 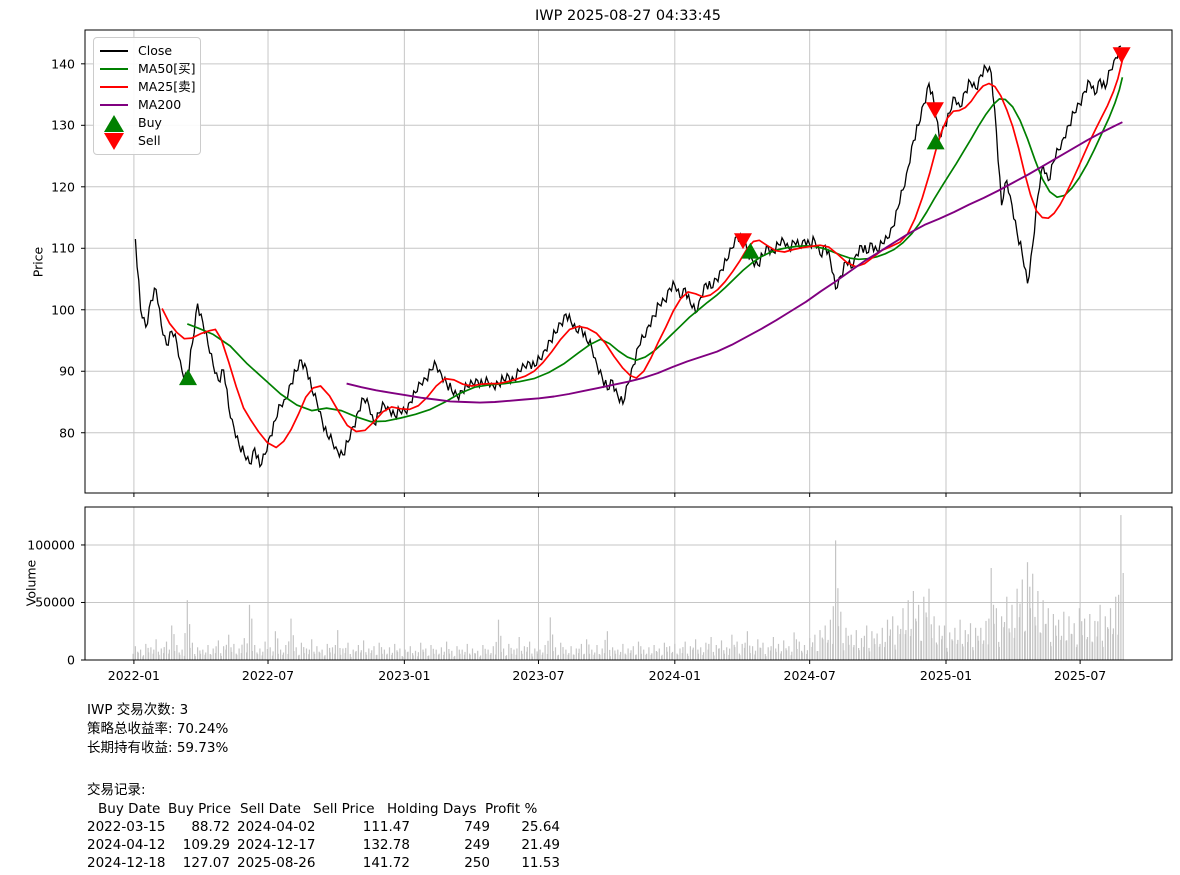 What do you see at coordinates (150, 123) in the screenshot?
I see `legend-item: Buy` at bounding box center [150, 123].